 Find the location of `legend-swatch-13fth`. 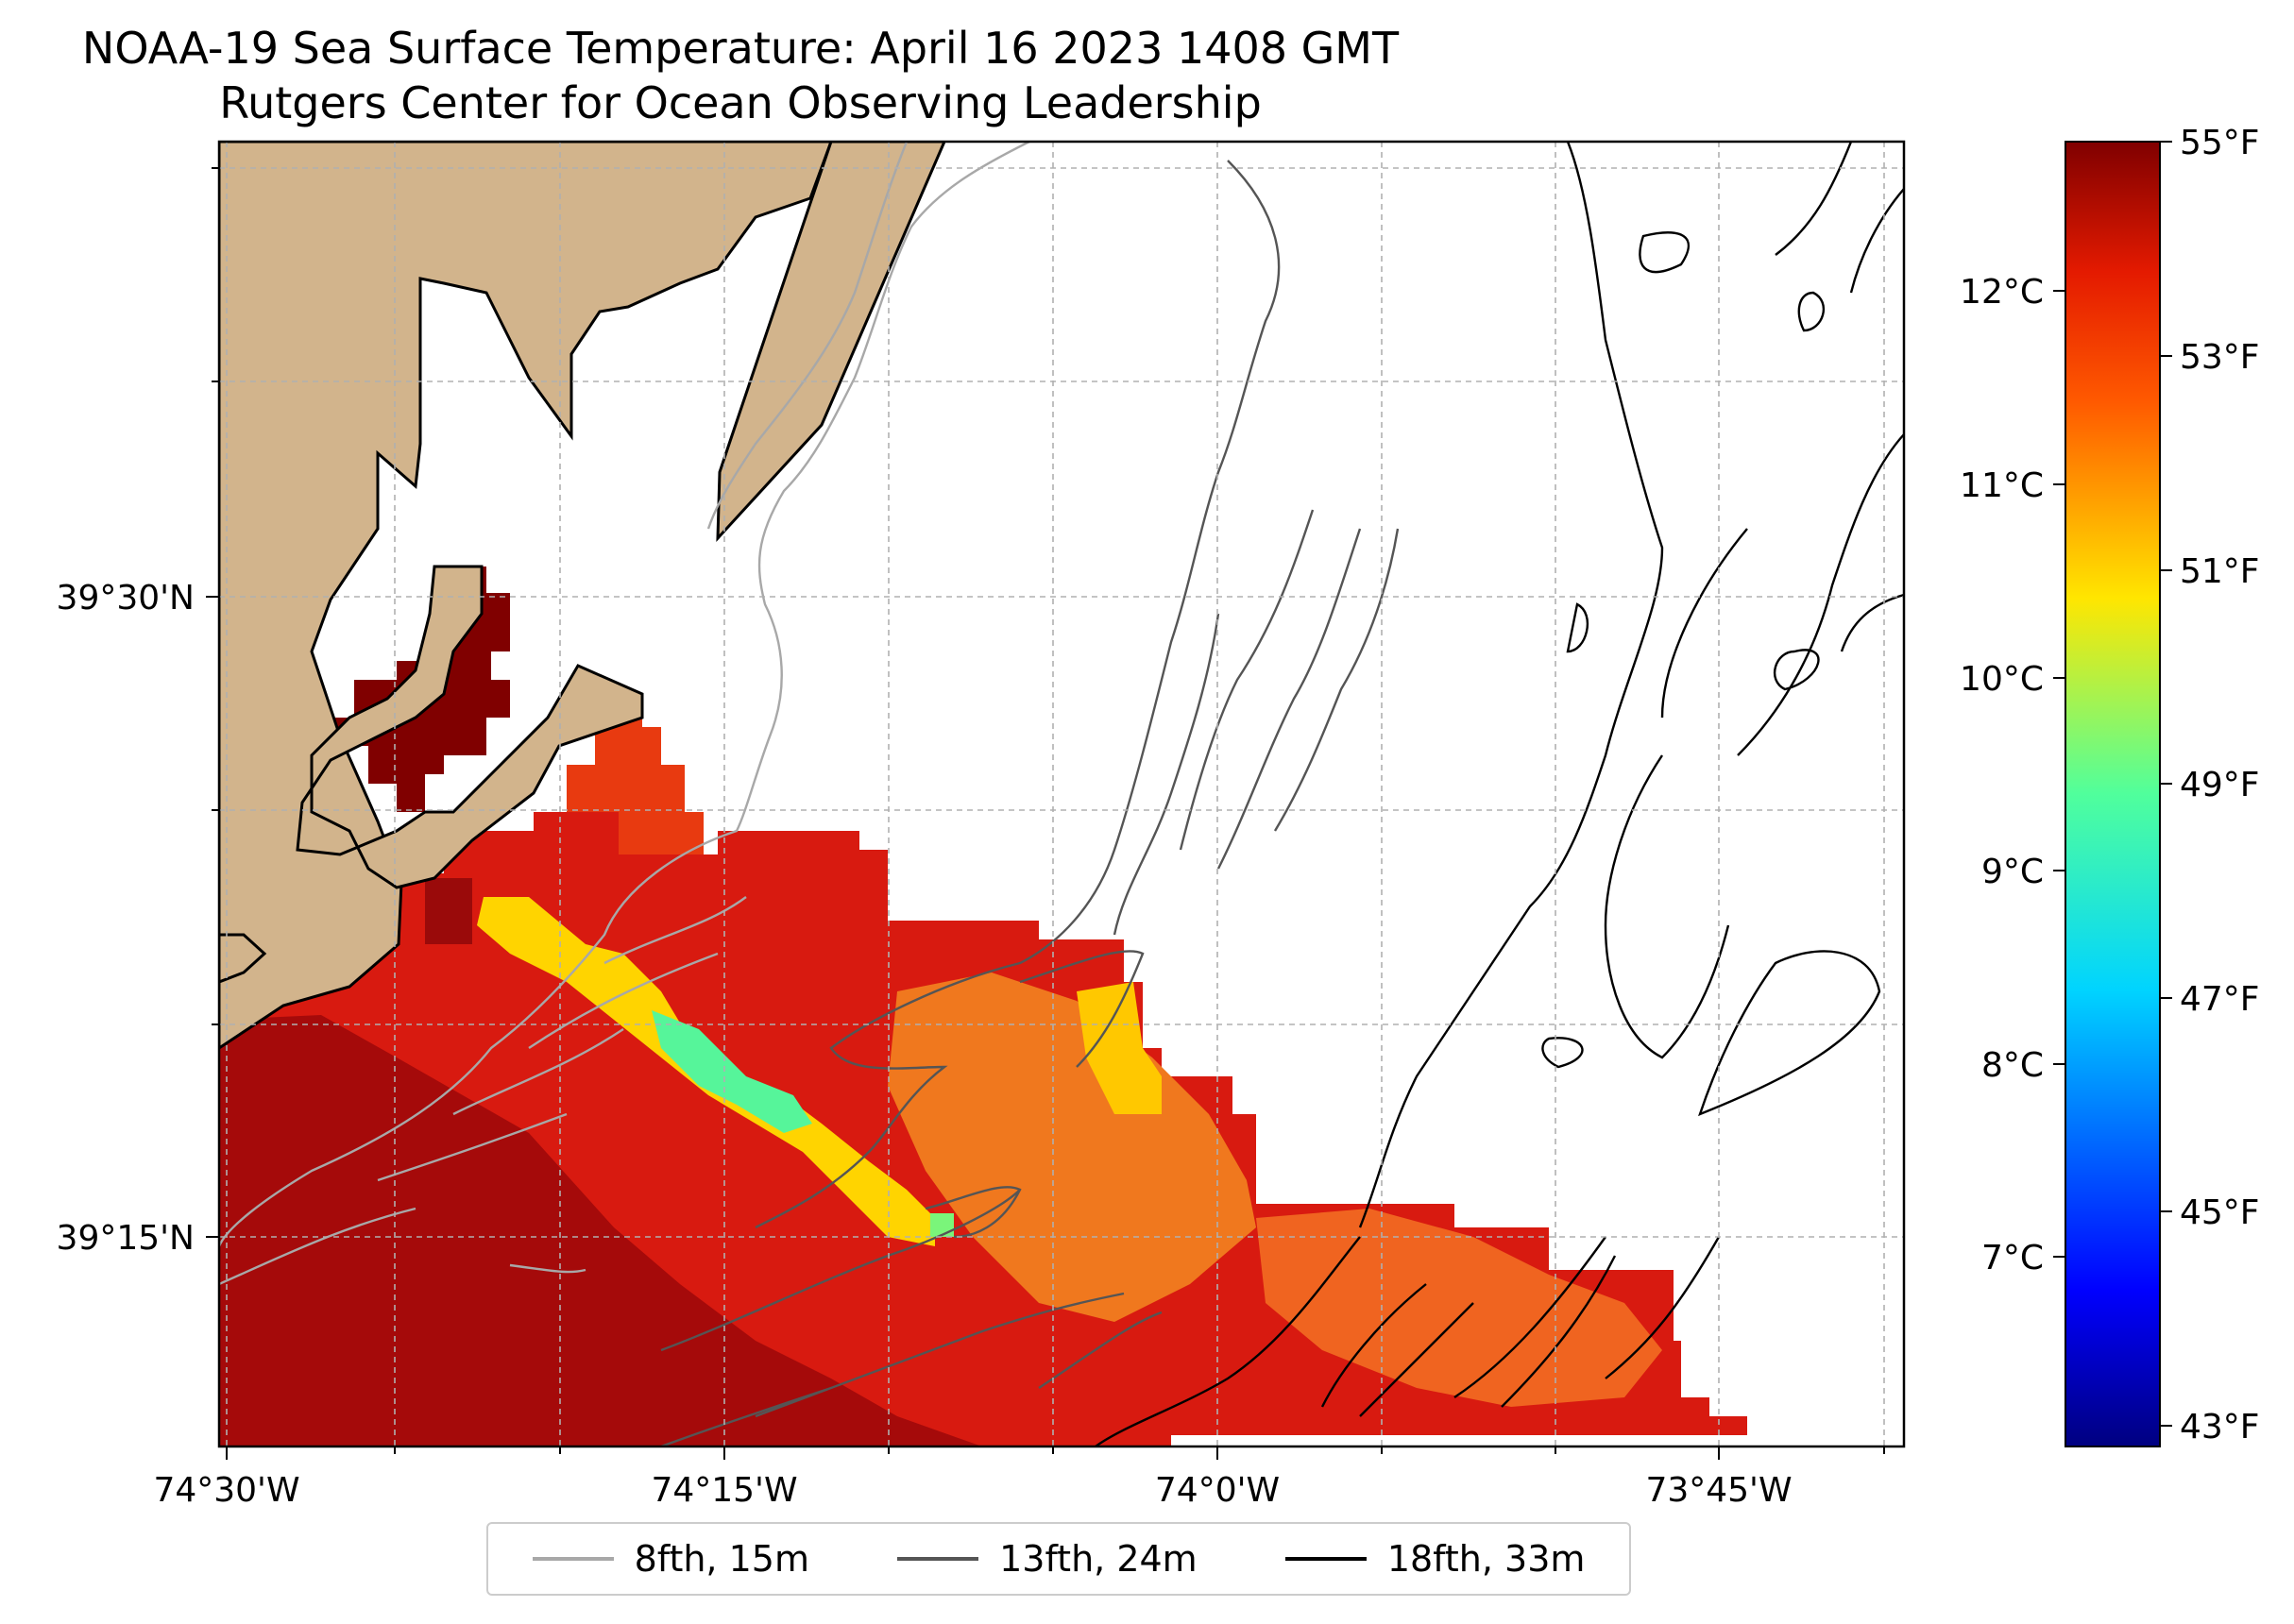

legend-swatch-13fth is located at coordinates (938, 1559).